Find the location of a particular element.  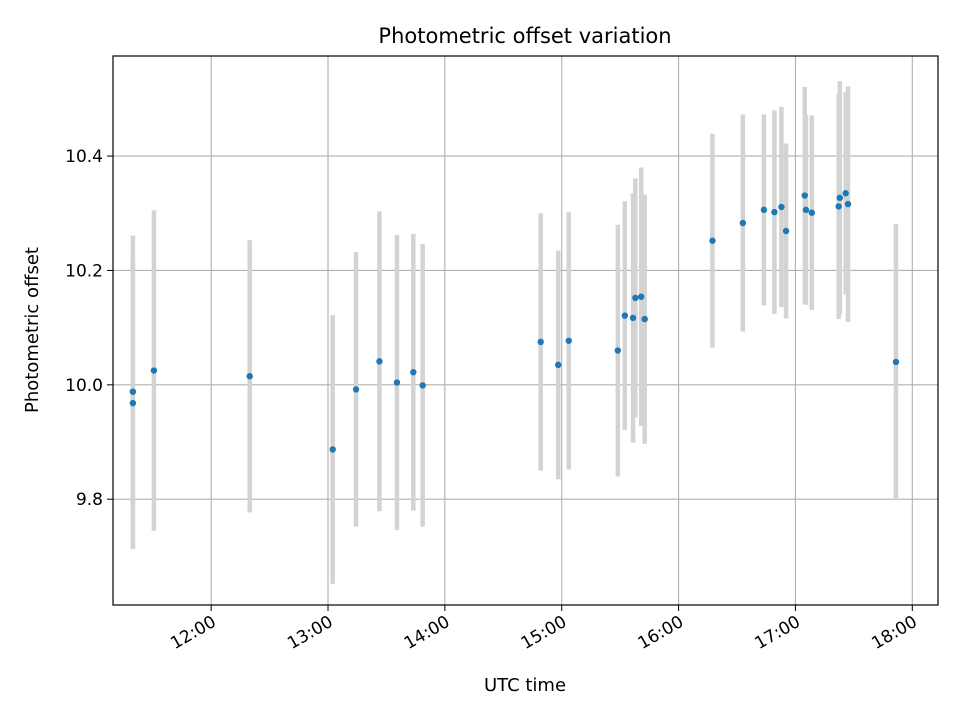

y-axis-label: Photometric offset is located at coordinates (32, 330).